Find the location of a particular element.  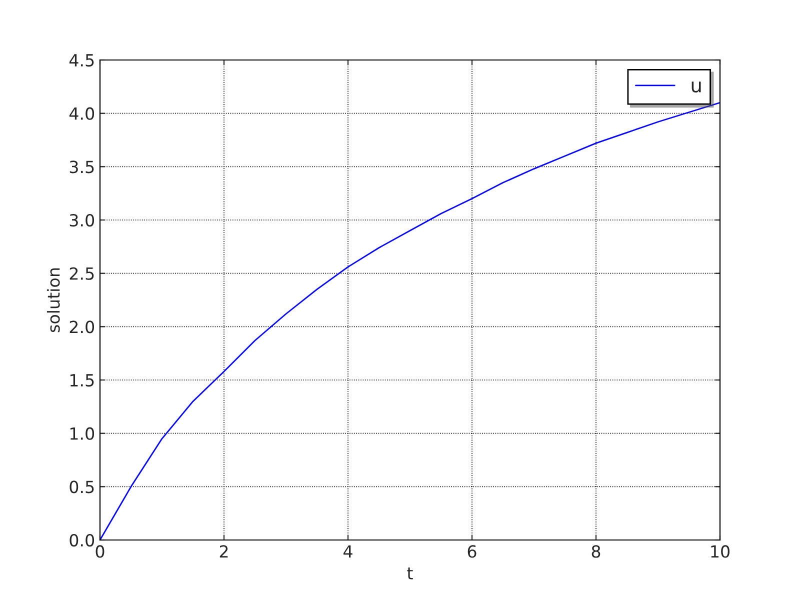

y-tick-label: 3.0 is located at coordinates (82, 220).